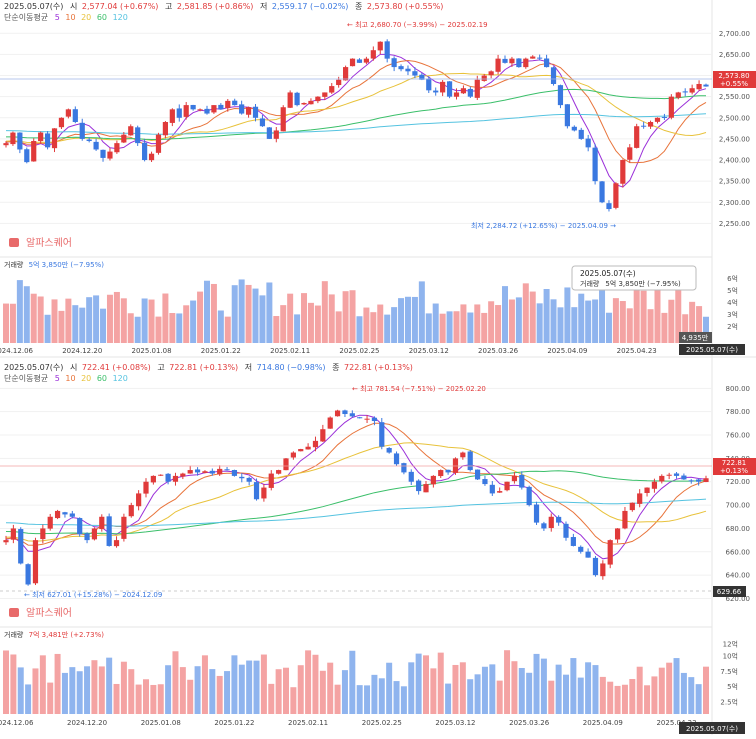  What do you see at coordinates (529, 723) in the screenshot?
I see `x-tick-label: 2025.03.26` at bounding box center [529, 723].